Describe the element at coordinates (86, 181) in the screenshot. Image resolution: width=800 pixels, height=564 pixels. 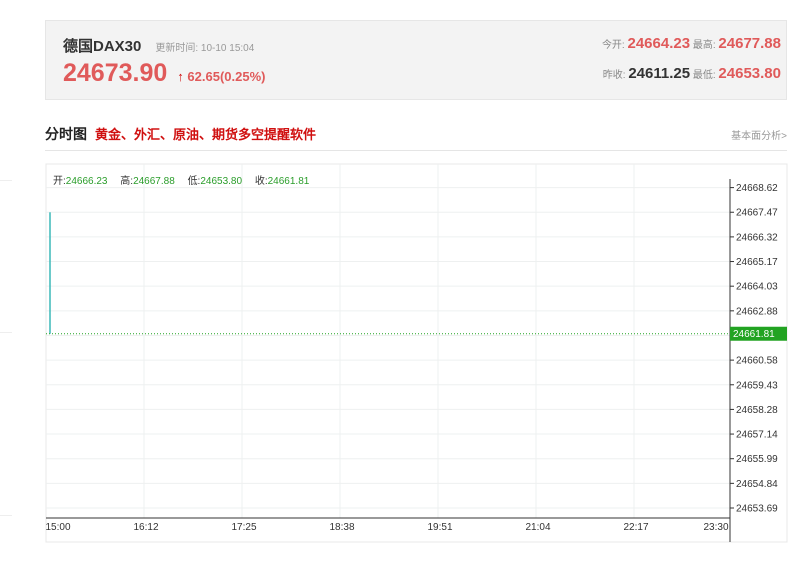
I see `open-value: 24666.23` at that location.